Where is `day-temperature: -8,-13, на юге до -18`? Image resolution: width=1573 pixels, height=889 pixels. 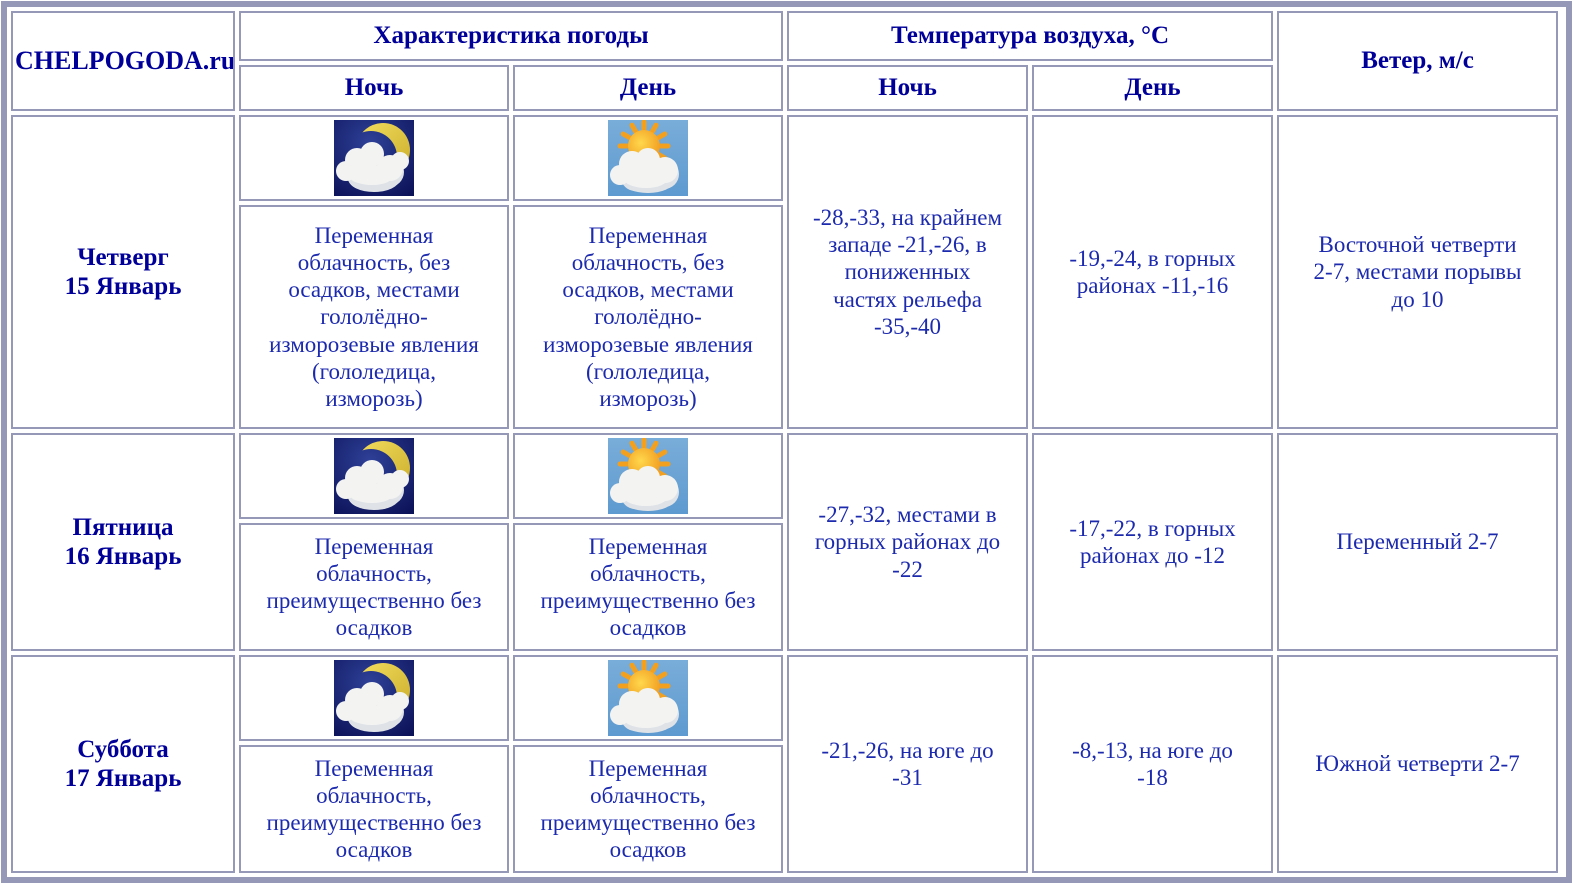 day-temperature: -8,-13, на юге до -18 is located at coordinates (1153, 764).